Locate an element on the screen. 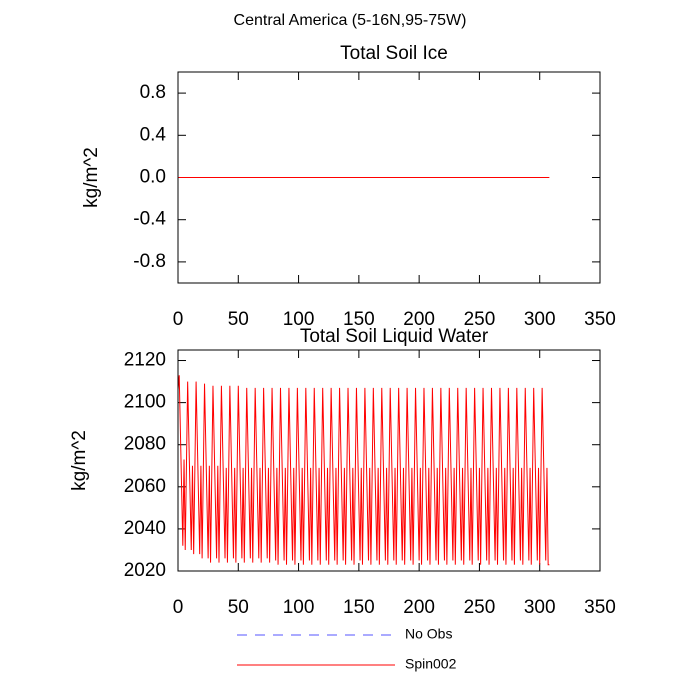  y-tick-label: -0.4 is located at coordinates (149, 219).